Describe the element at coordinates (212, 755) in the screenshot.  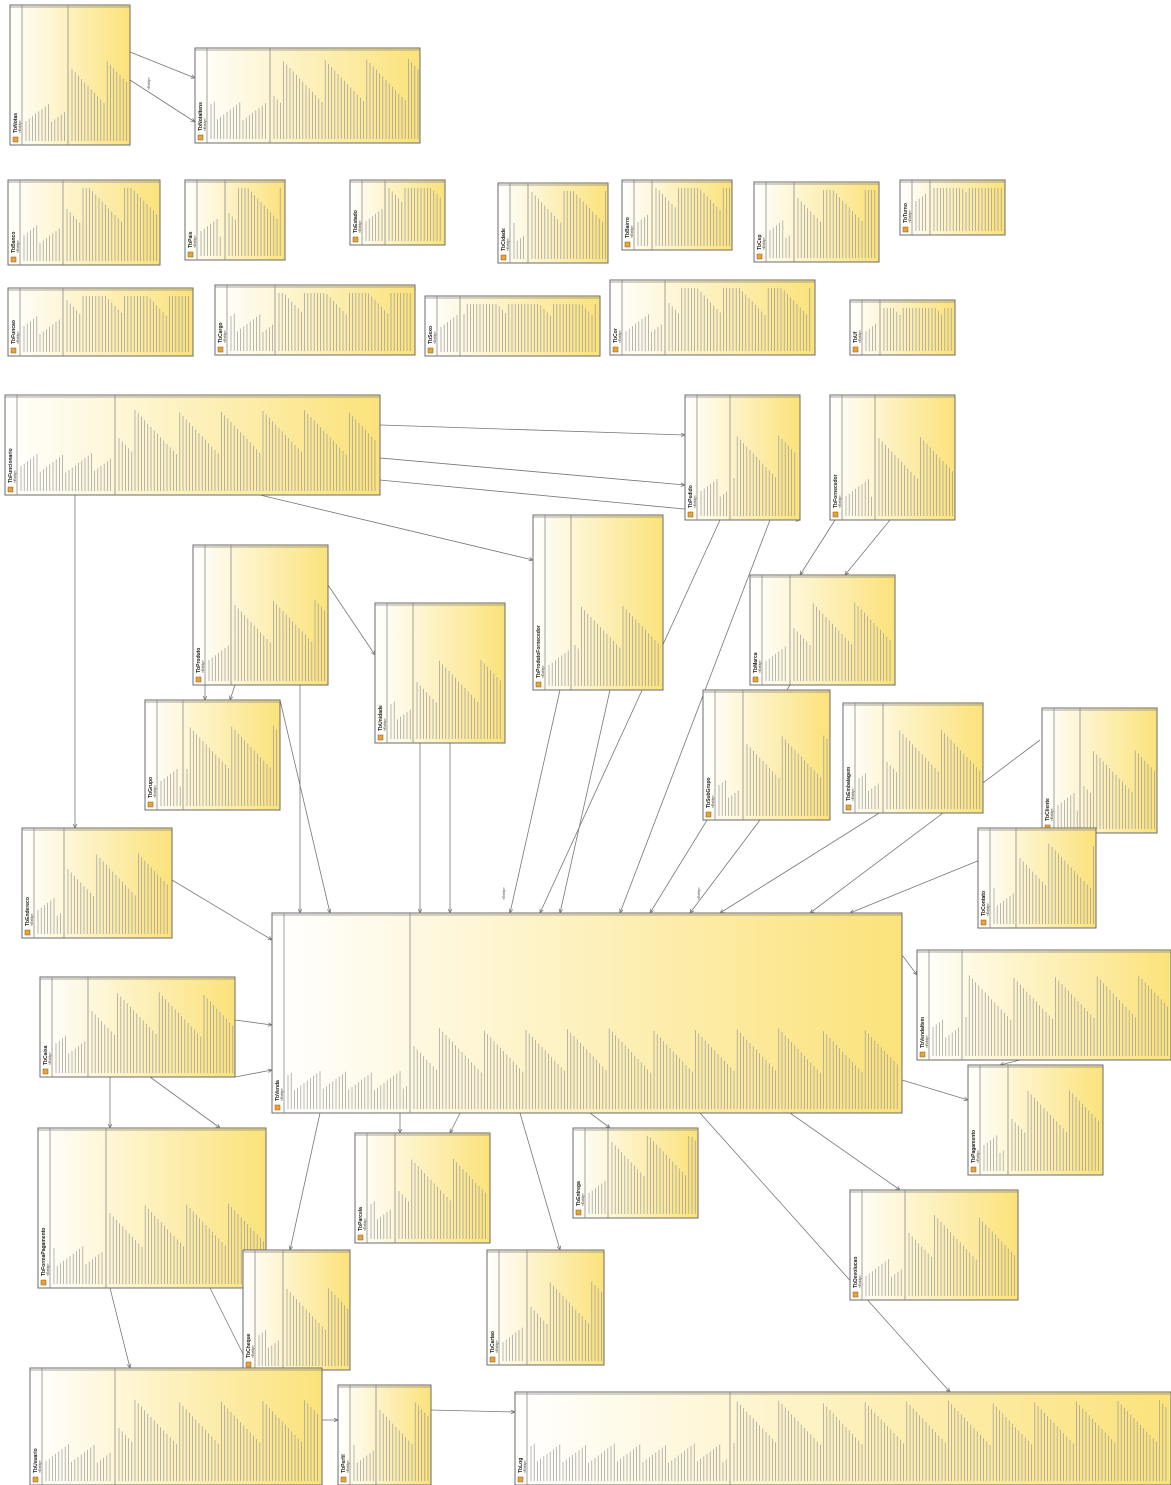
I see `class-box-TbGrupo: TbGrupo «Entity»` at that location.